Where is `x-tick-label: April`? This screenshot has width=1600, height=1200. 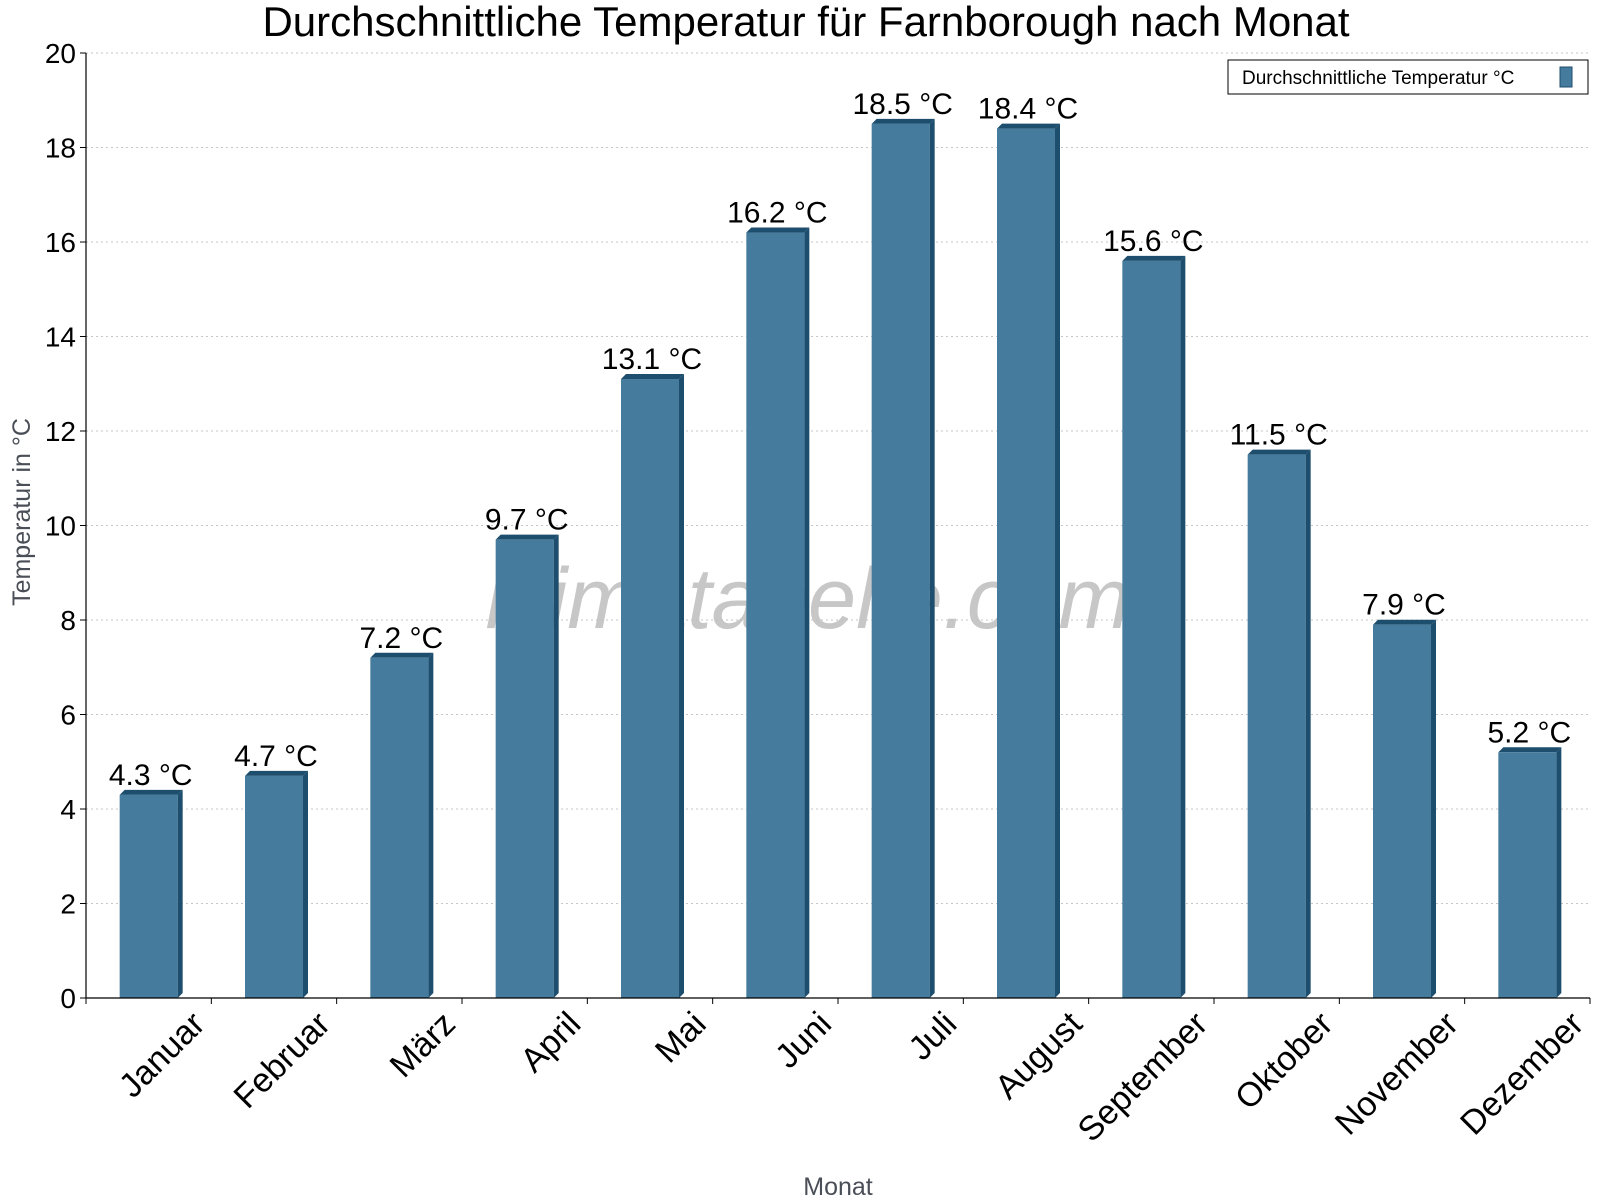 x-tick-label: April is located at coordinates (550, 1042).